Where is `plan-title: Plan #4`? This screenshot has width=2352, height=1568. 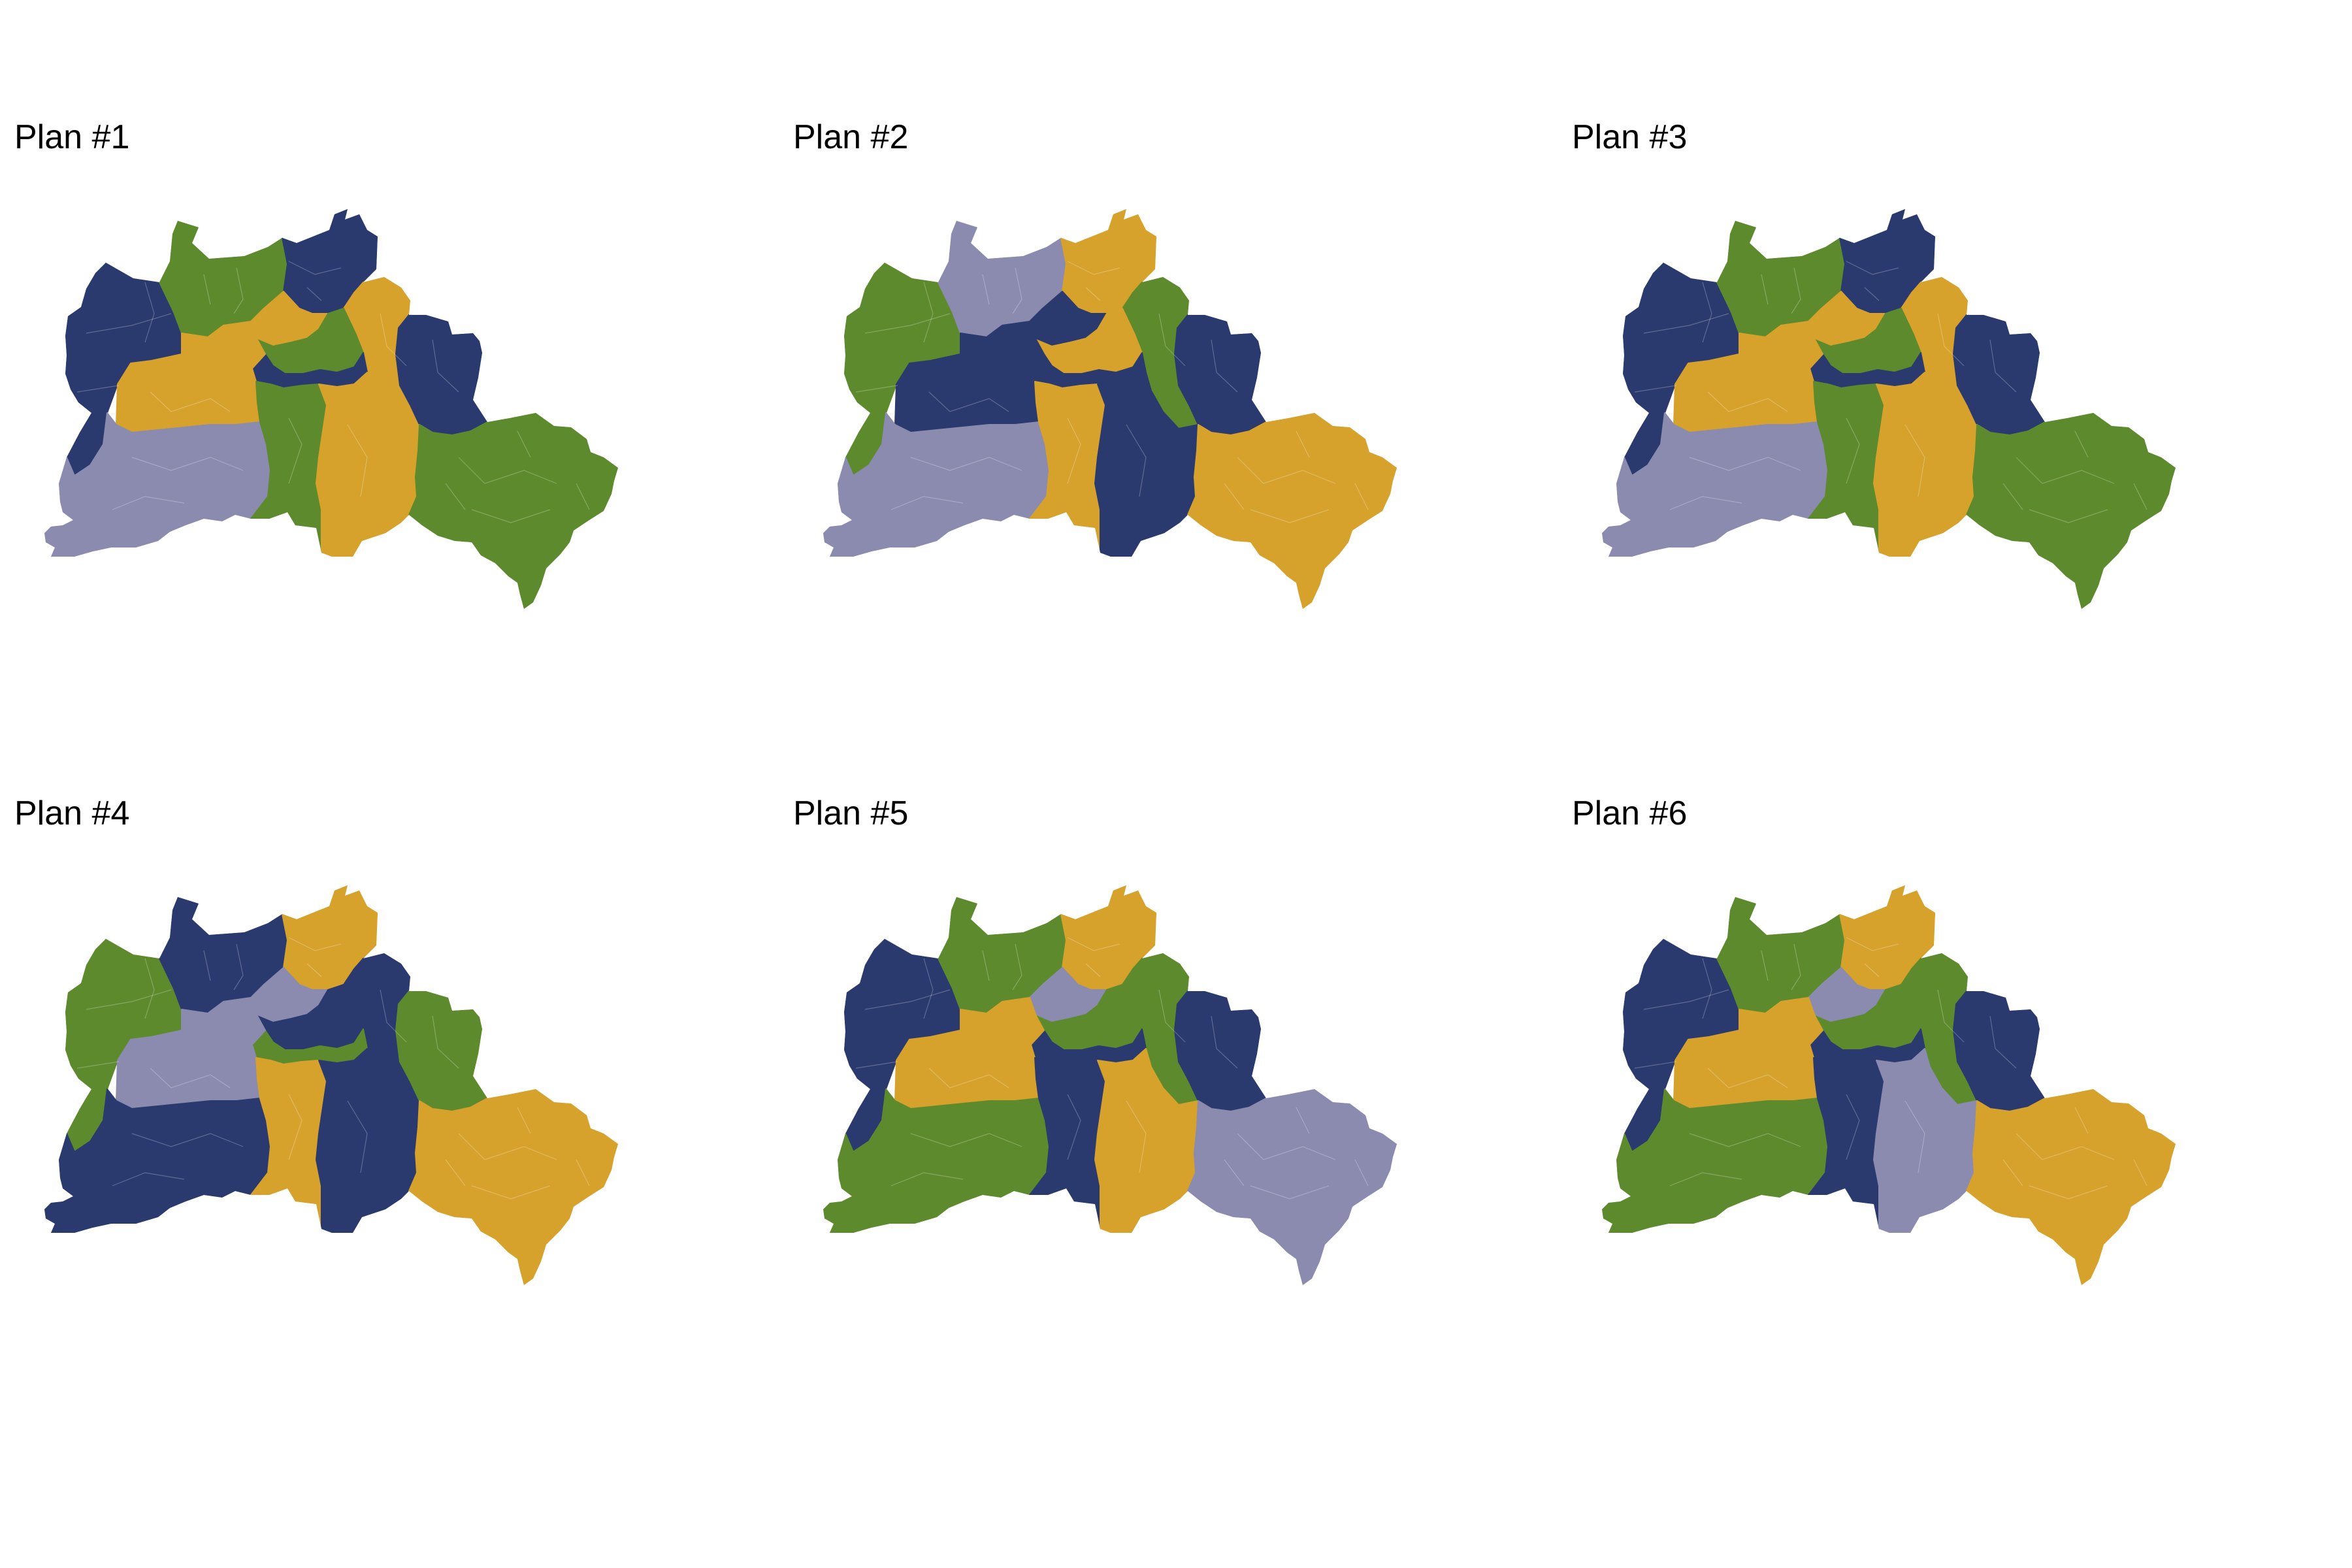 plan-title: Plan #4 is located at coordinates (72, 813).